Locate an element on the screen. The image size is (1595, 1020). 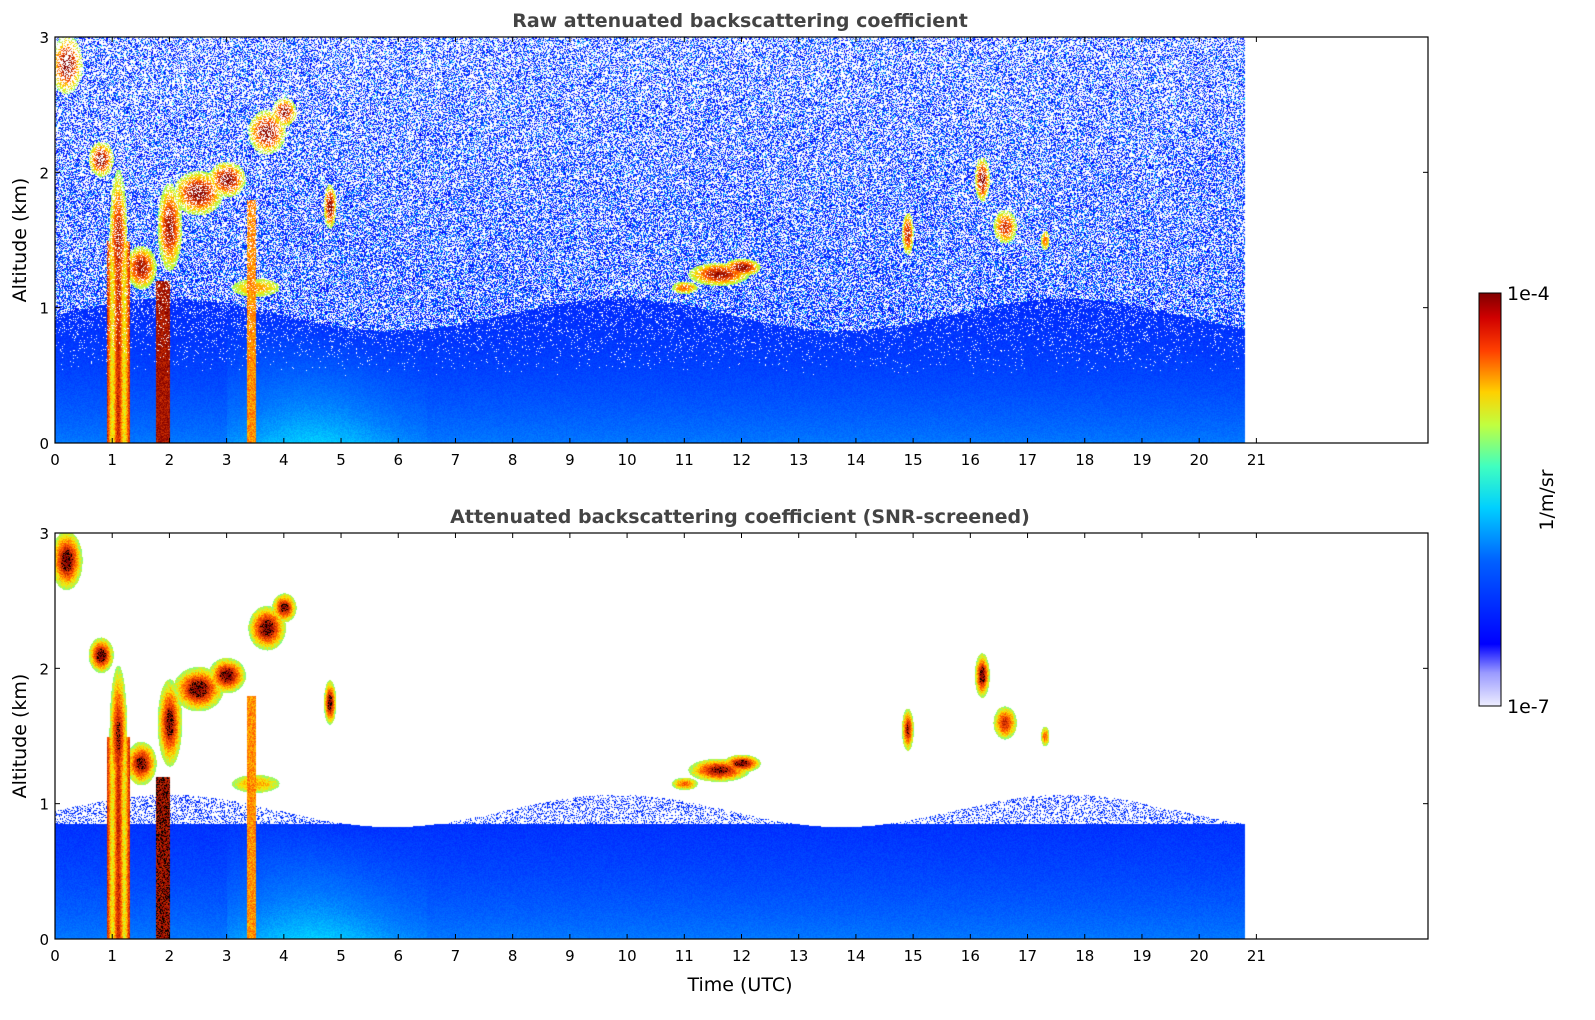
colorbar-max-label: 1e-4 is located at coordinates (1528, 294).